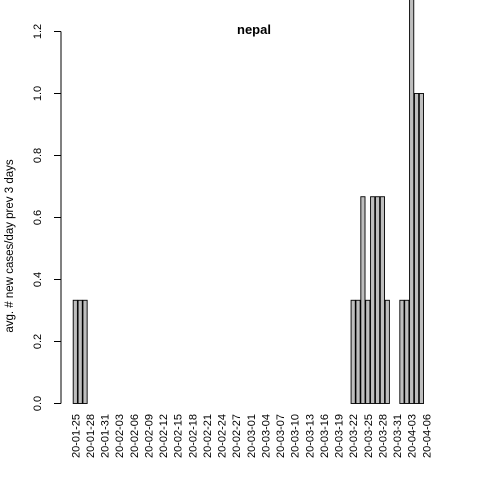 The height and width of the screenshot is (480, 480). I want to click on x-tick-label: 20-01-25, so click(76, 436).